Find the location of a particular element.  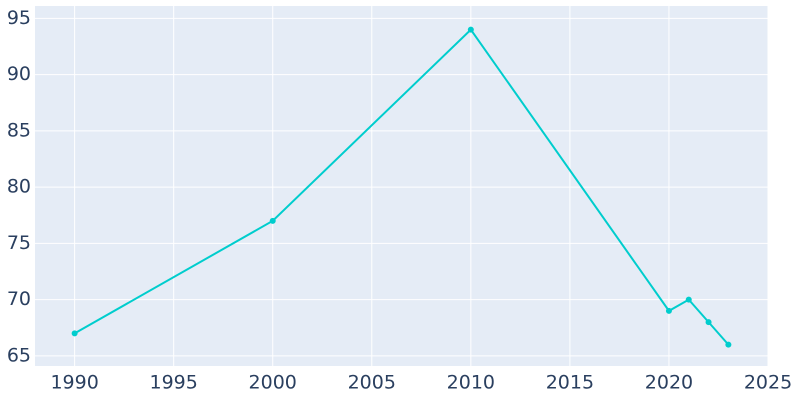

y-tick-label: 95 is located at coordinates (19, 18).